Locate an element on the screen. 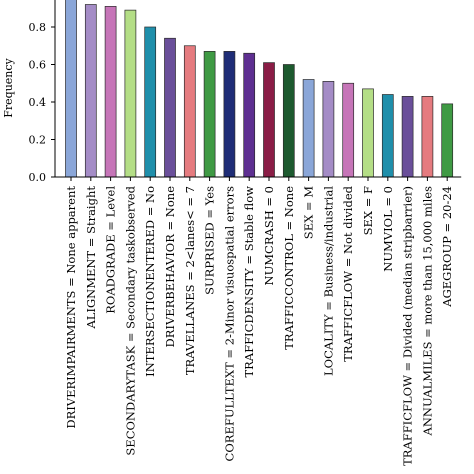  x-tick-label: LOCALITY = Business/industrial is located at coordinates (328, 281).